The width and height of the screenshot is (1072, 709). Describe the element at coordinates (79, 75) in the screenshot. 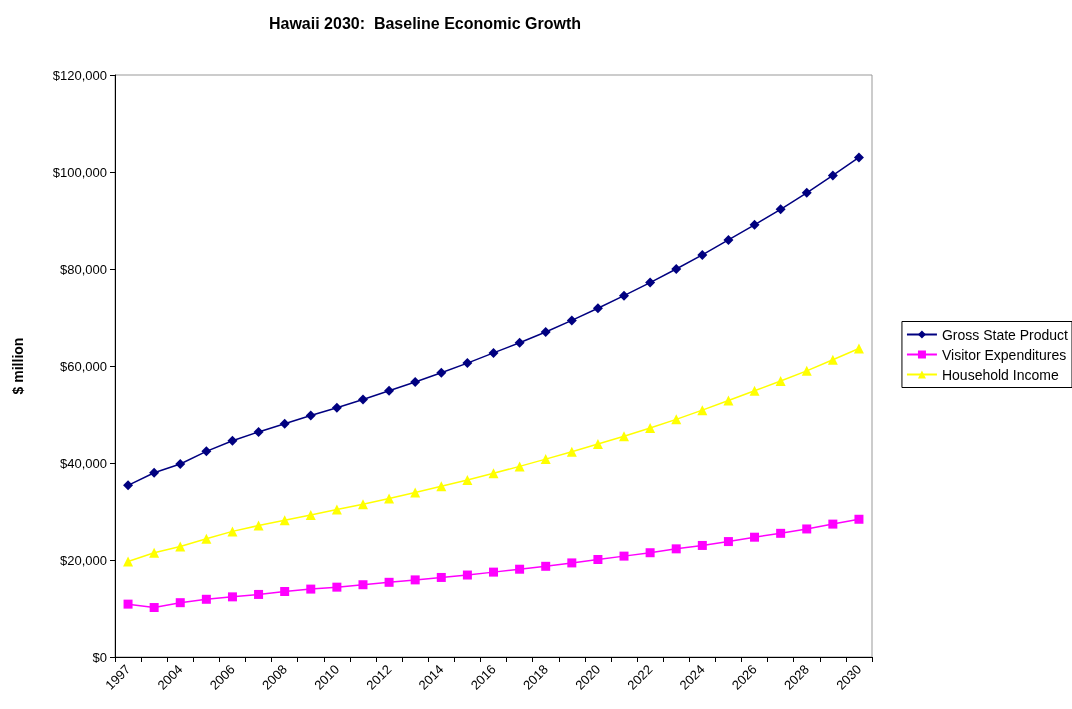

I see `y-tick-label: $120,000` at that location.